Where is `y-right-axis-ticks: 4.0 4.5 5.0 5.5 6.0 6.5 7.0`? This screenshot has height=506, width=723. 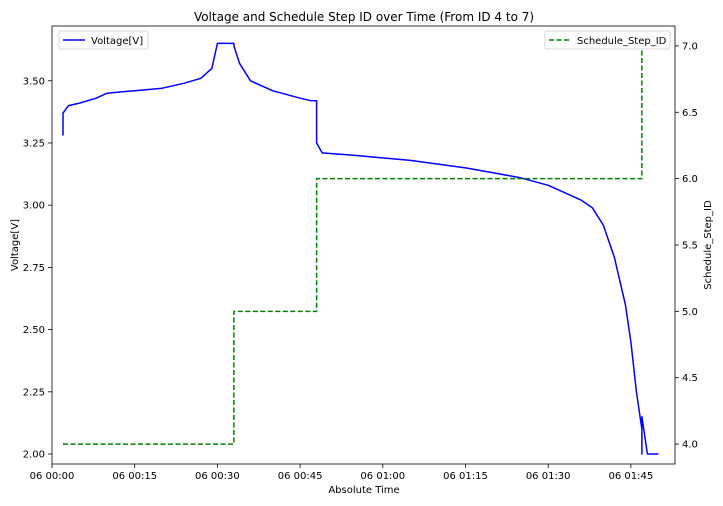 y-right-axis-ticks: 4.0 4.5 5.0 5.5 6.0 6.5 7.0 is located at coordinates (686, 246).